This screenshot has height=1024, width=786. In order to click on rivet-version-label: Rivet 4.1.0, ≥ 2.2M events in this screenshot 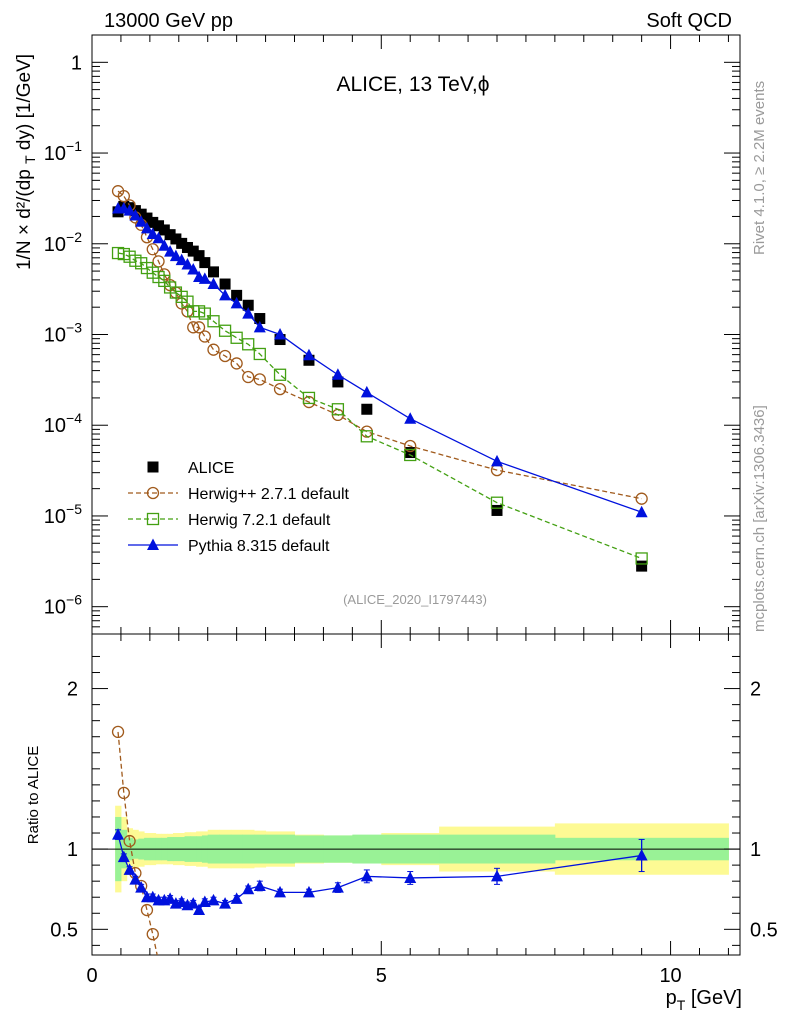, I will do `click(759, 168)`.